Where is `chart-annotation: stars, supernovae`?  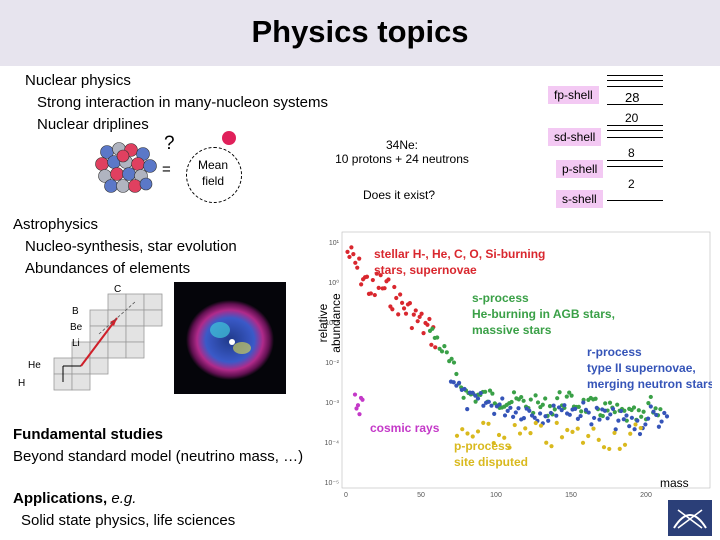
chart-annotation: stars, supernovae is located at coordinates (425, 270).